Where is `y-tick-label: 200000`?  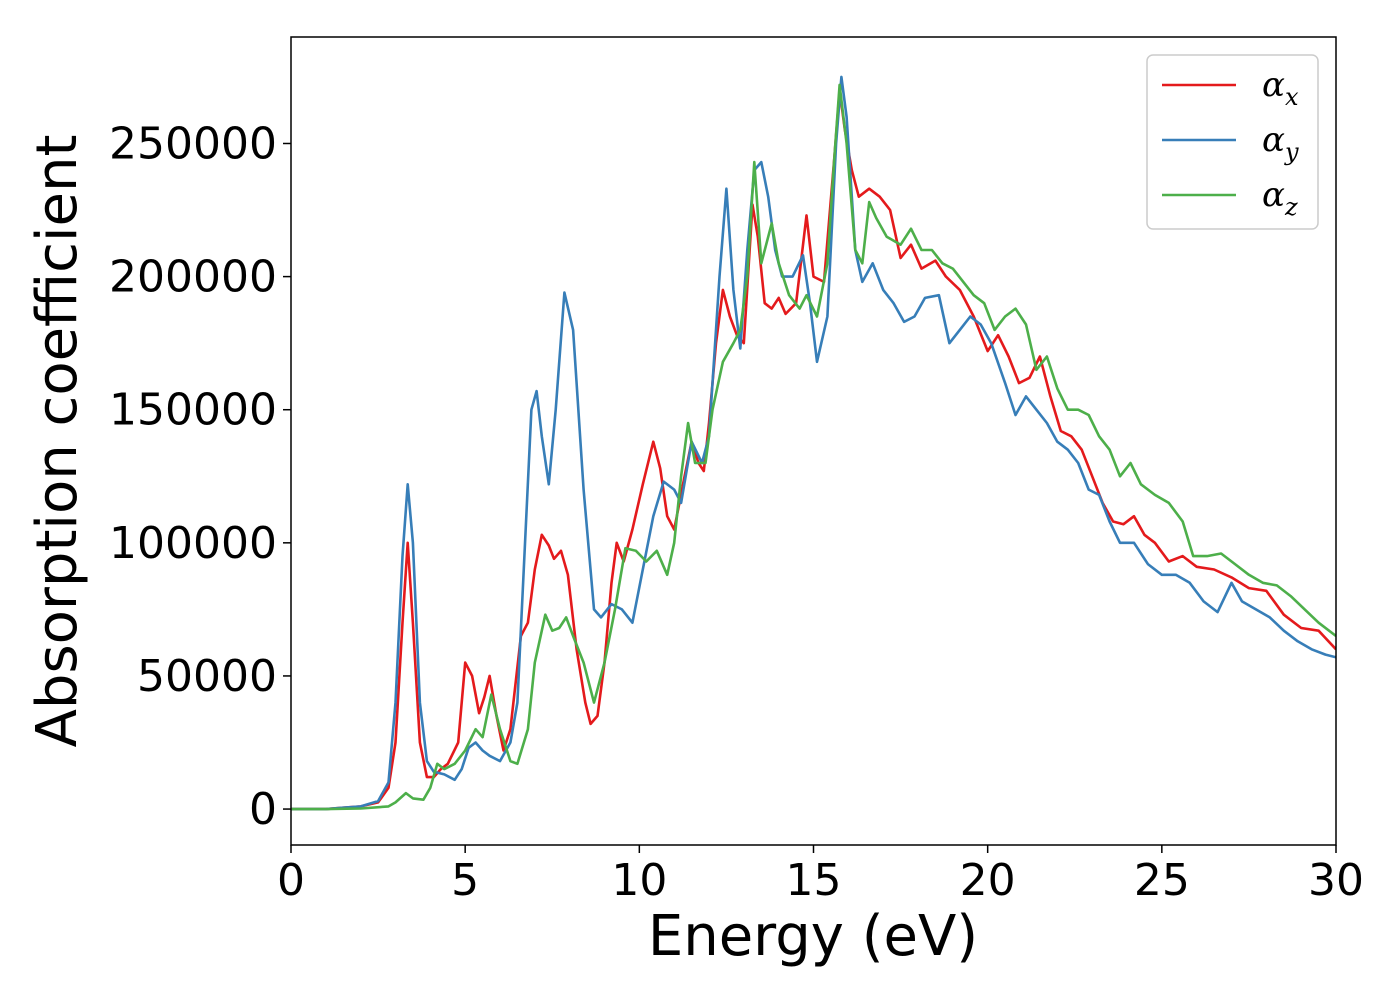
y-tick-label: 200000 is located at coordinates (193, 277).